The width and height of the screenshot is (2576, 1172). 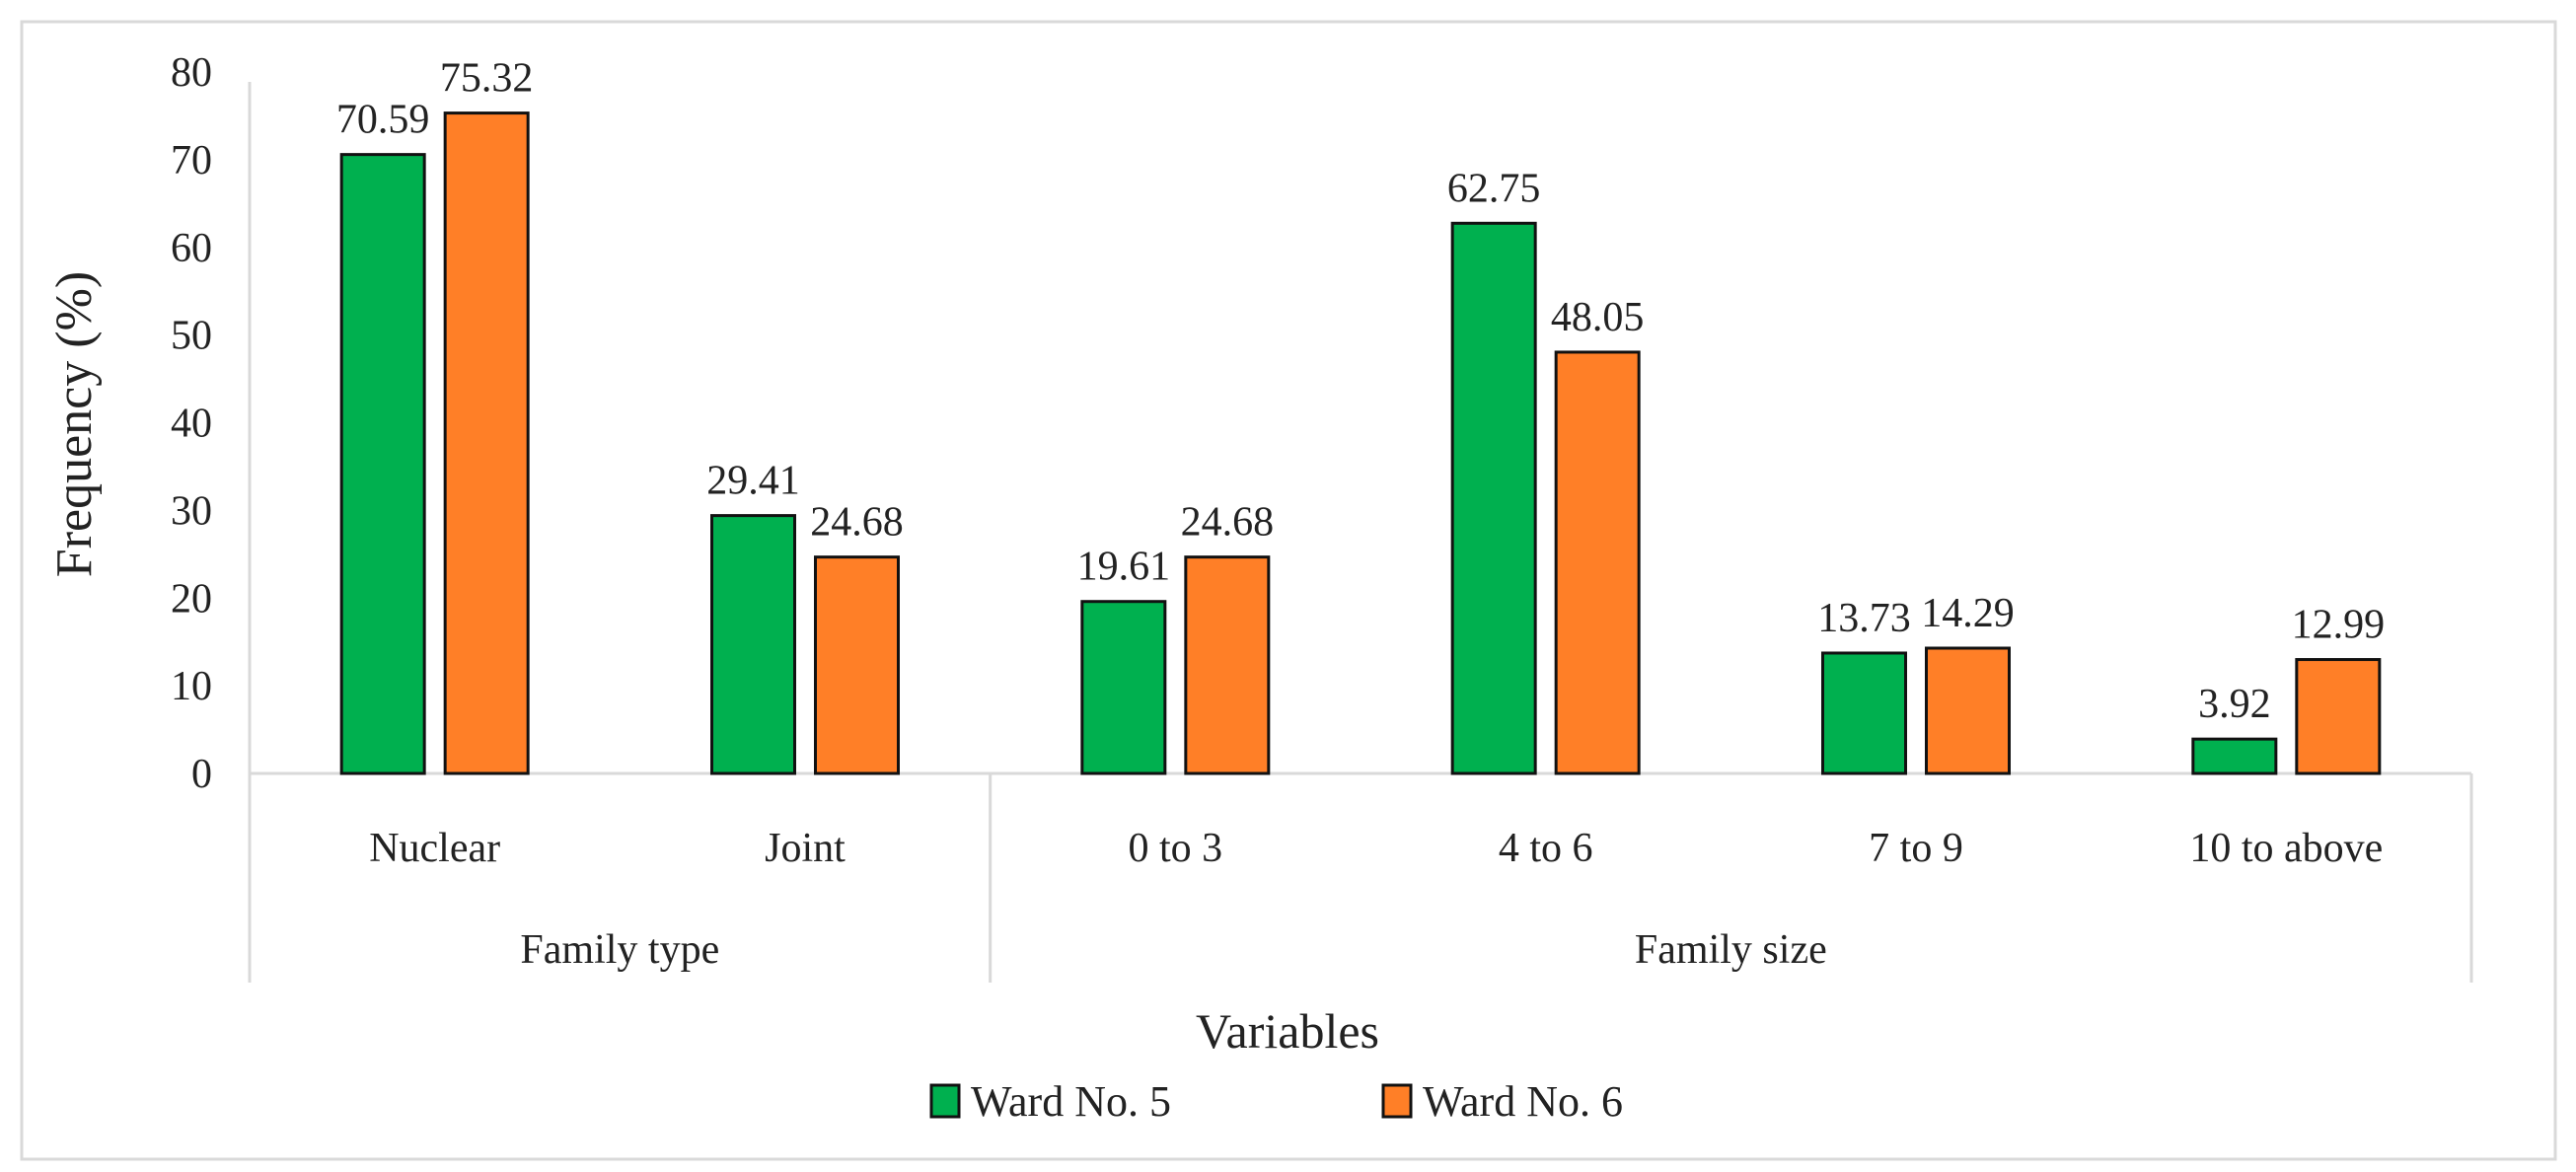 What do you see at coordinates (1864, 618) in the screenshot?
I see `data-label: 13.73` at bounding box center [1864, 618].